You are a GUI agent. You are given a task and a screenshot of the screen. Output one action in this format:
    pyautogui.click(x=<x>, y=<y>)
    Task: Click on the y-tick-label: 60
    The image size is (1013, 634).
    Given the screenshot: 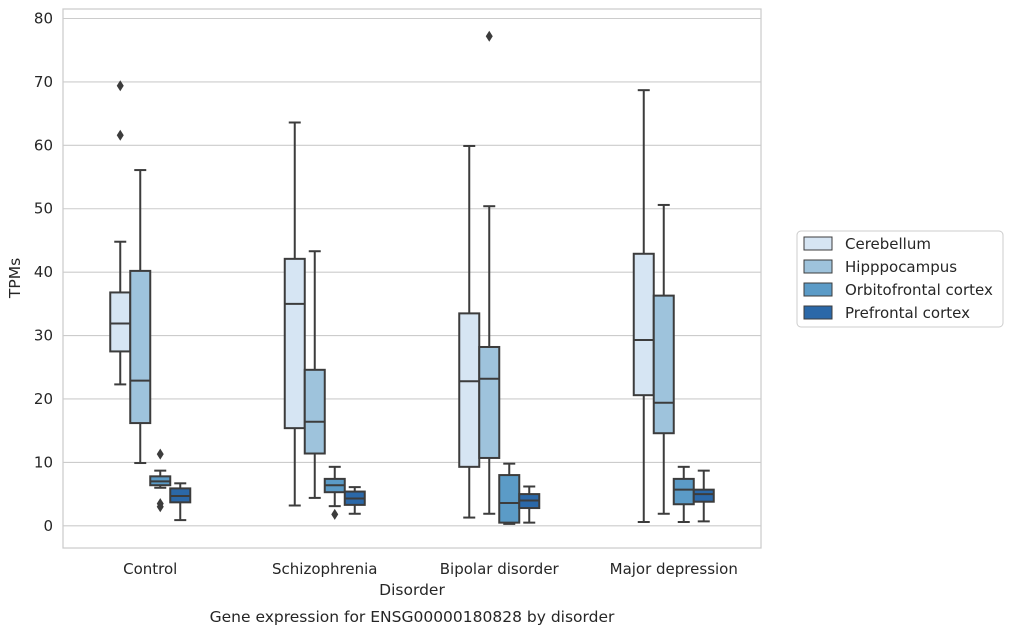 What is the action you would take?
    pyautogui.click(x=43, y=145)
    